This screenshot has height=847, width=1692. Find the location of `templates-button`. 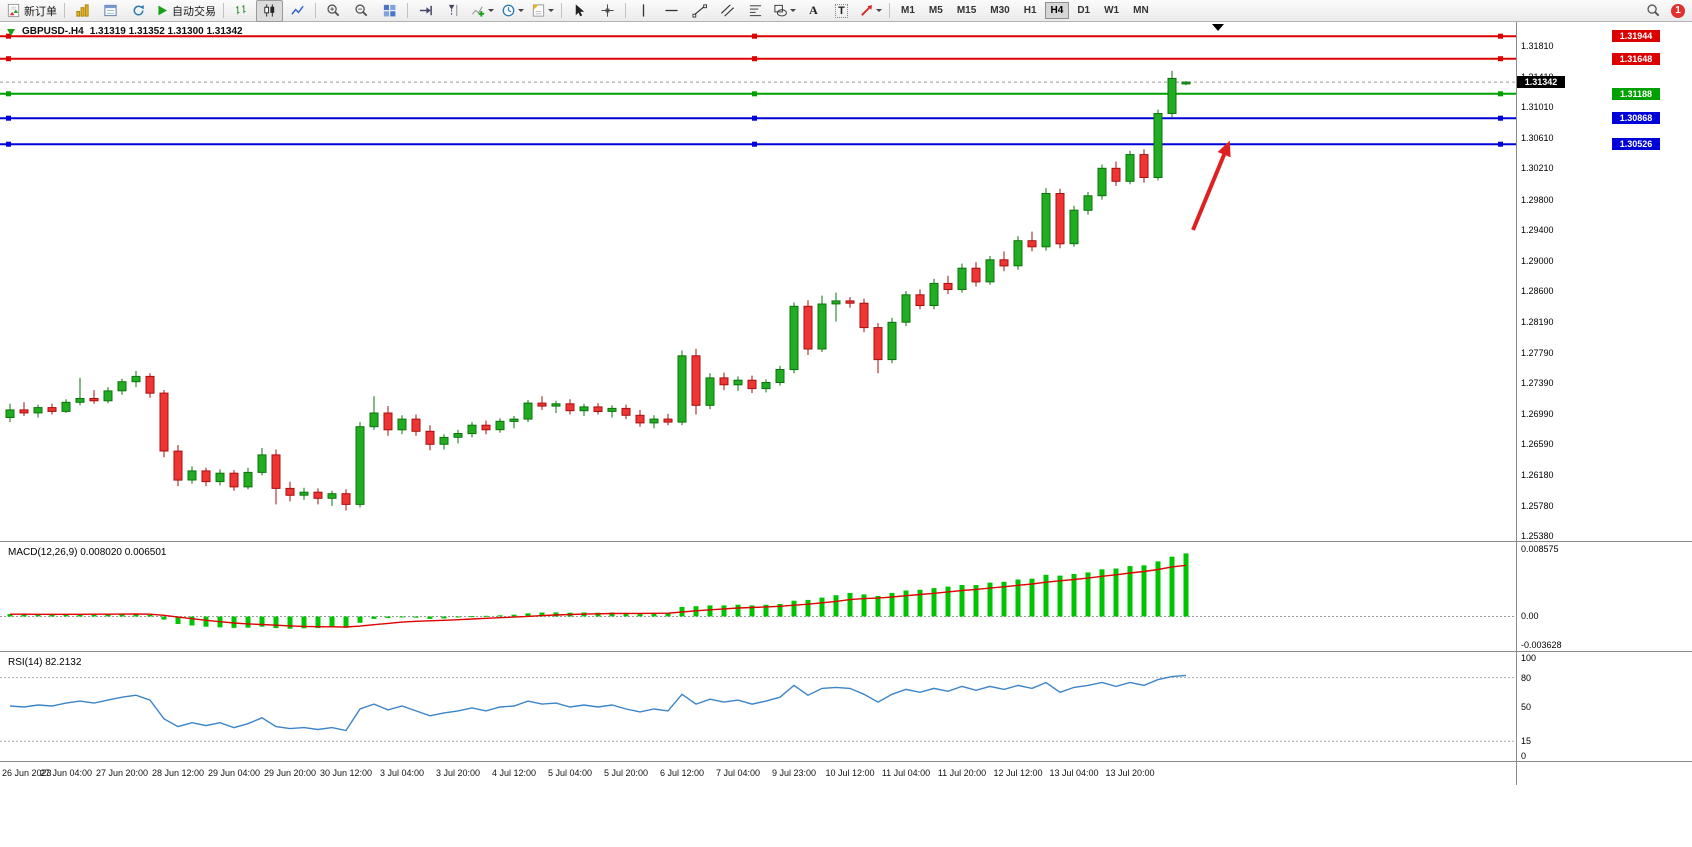

templates-button is located at coordinates (542, 11).